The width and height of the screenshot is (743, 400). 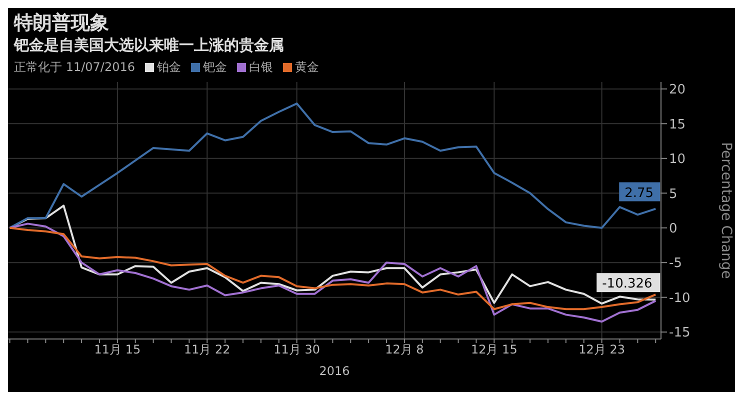 I want to click on x-tick-label: 11月 22, so click(x=207, y=349).